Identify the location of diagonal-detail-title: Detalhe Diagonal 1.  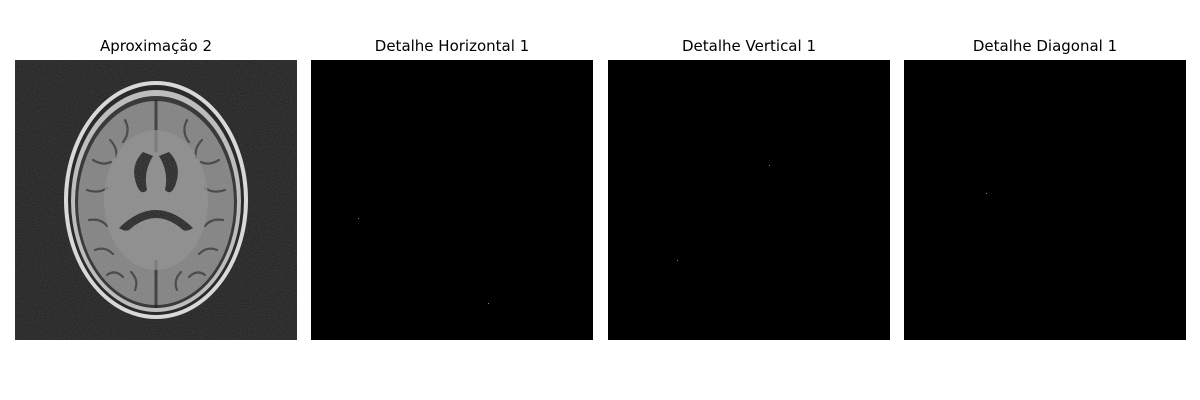
(1045, 46).